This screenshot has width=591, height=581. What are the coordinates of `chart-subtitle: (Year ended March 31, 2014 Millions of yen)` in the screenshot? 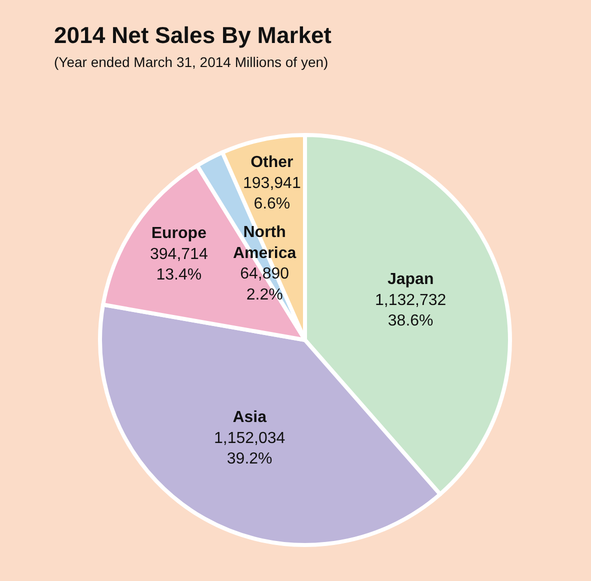 It's located at (191, 62).